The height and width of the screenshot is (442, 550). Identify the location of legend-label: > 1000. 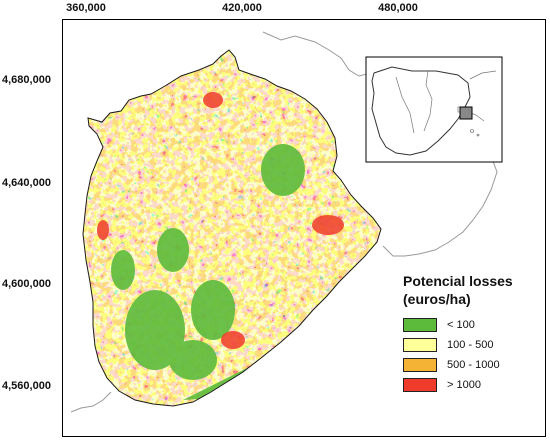
(464, 385).